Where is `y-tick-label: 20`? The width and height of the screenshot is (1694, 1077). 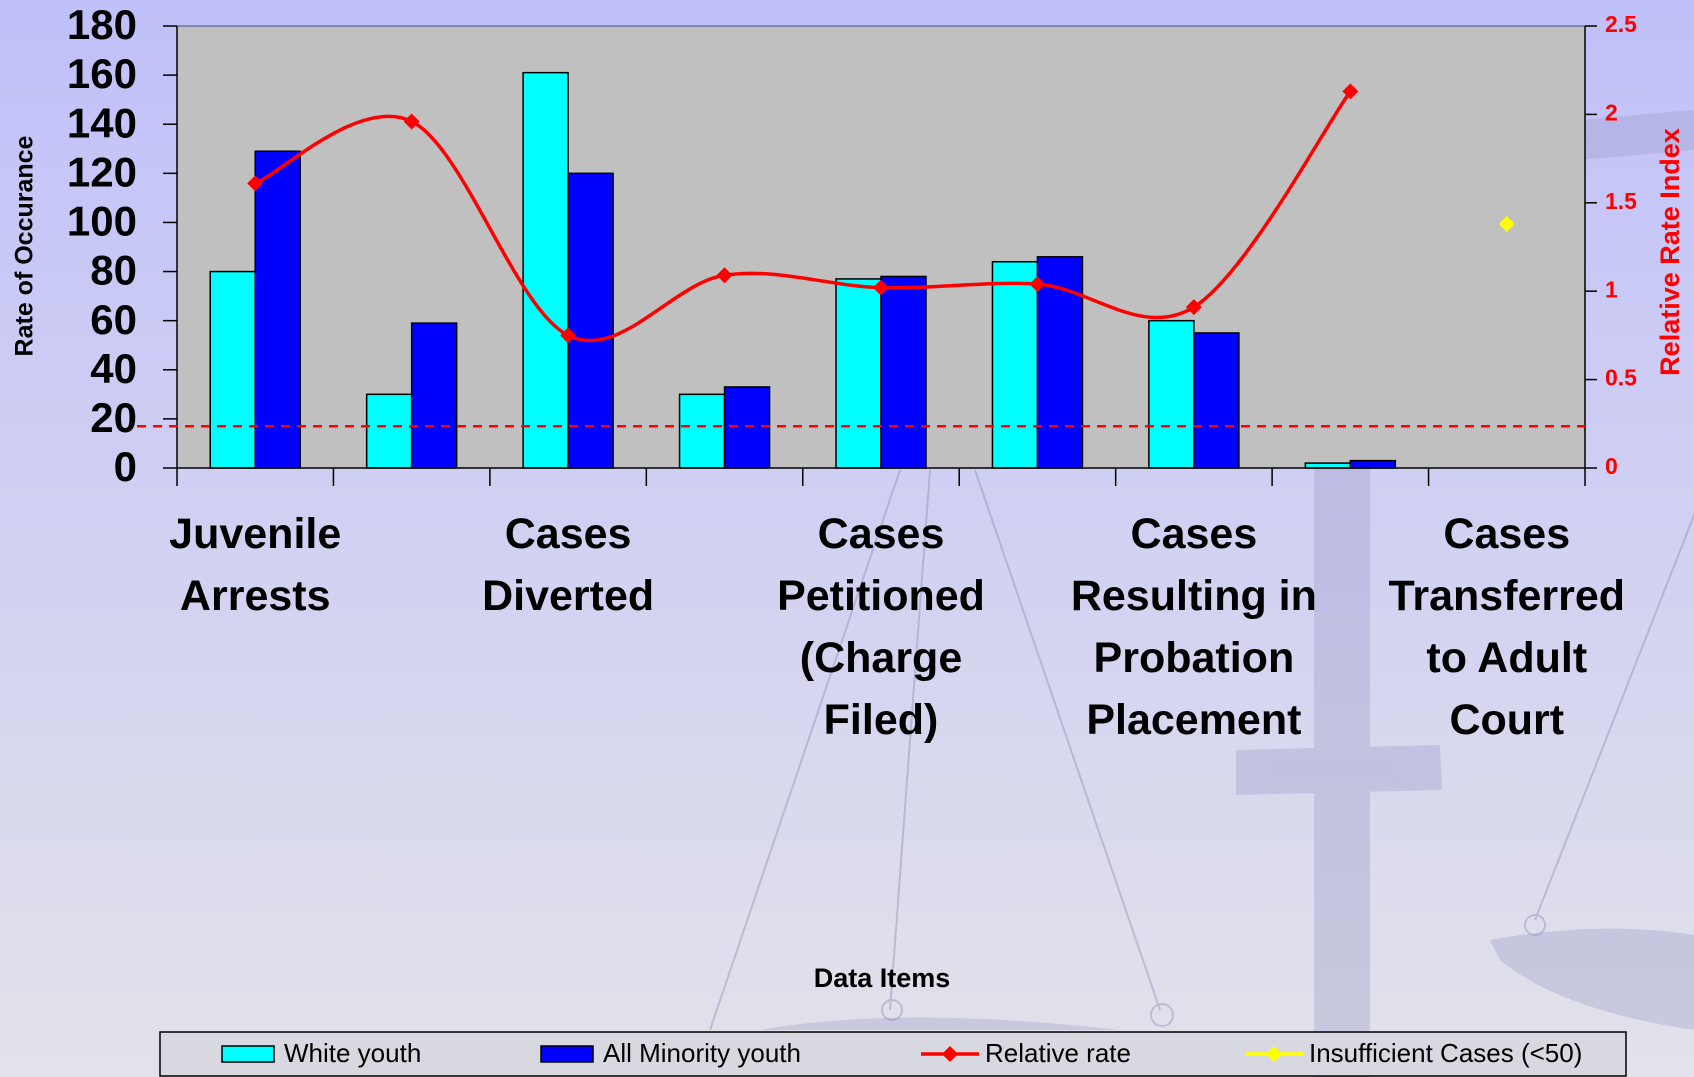
y-tick-label: 20 is located at coordinates (113, 417).